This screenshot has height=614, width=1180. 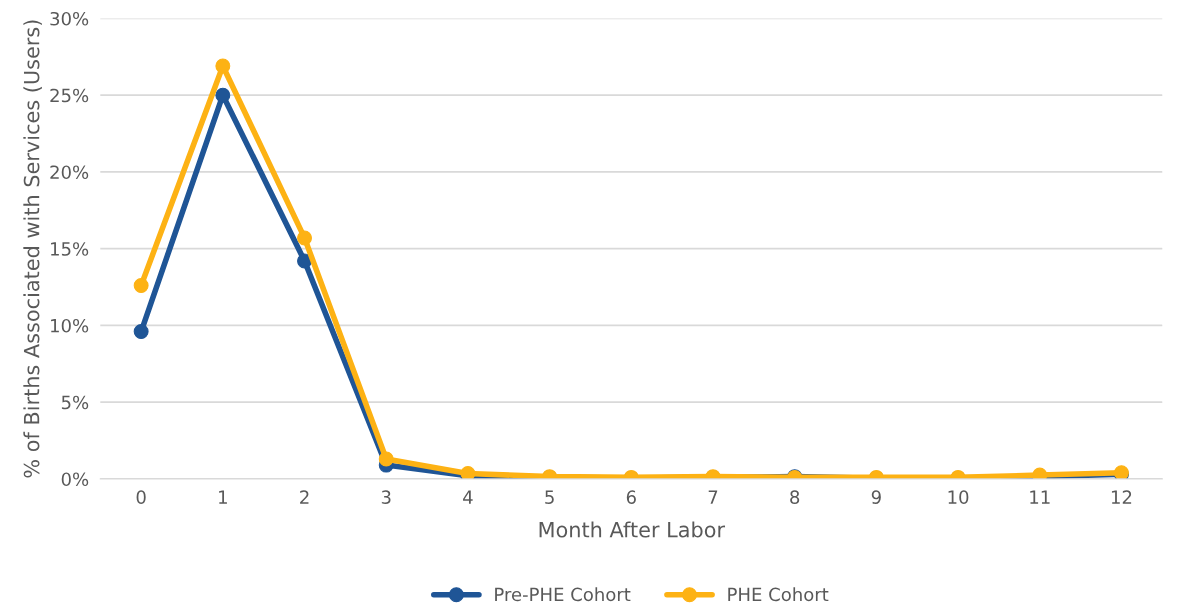 I want to click on x-tick-label: 11, so click(x=1040, y=497).